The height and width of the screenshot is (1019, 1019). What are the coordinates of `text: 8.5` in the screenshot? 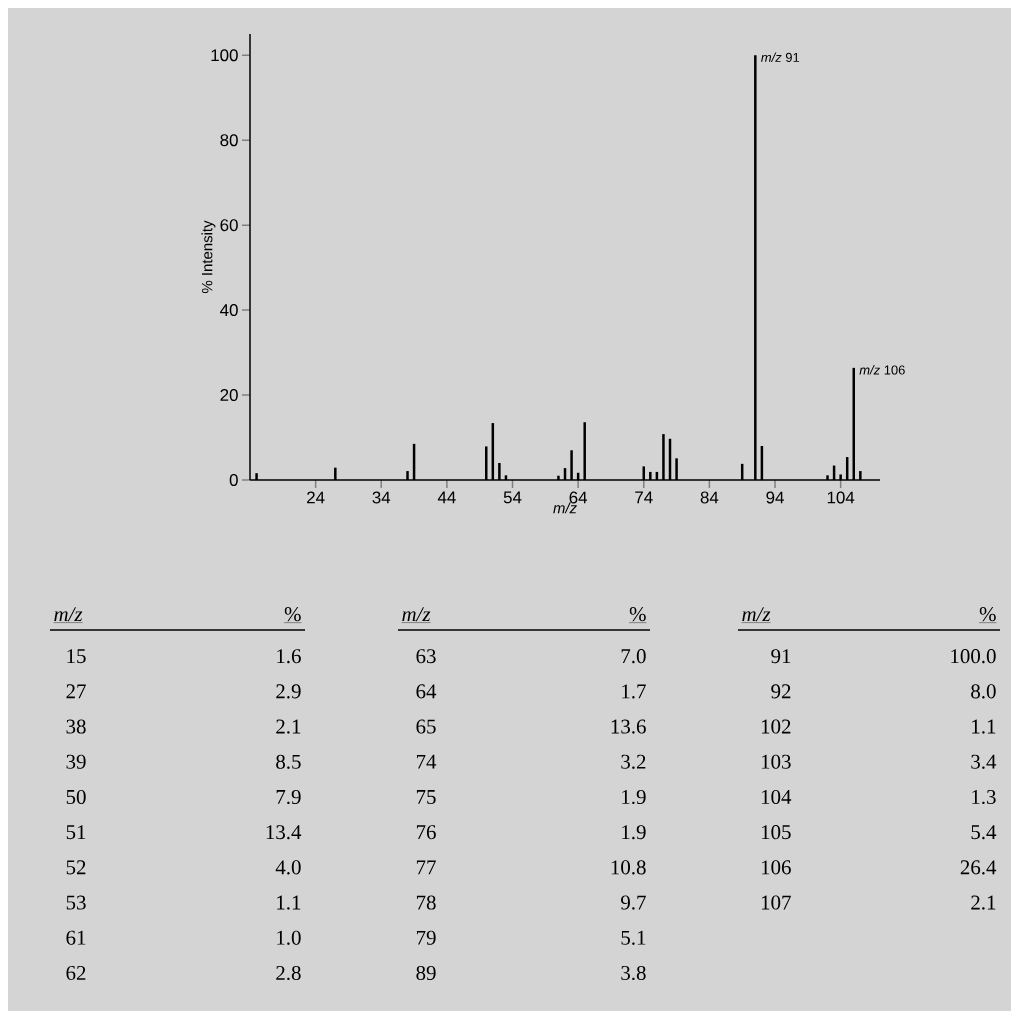 It's located at (288, 761).